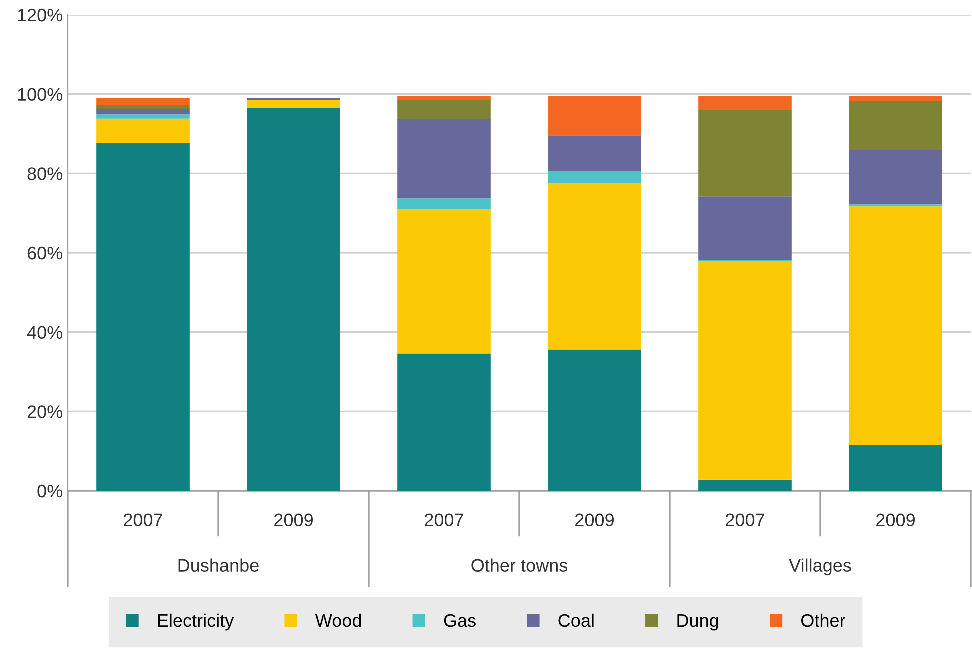  What do you see at coordinates (576, 621) in the screenshot?
I see `legend-label: Coal` at bounding box center [576, 621].